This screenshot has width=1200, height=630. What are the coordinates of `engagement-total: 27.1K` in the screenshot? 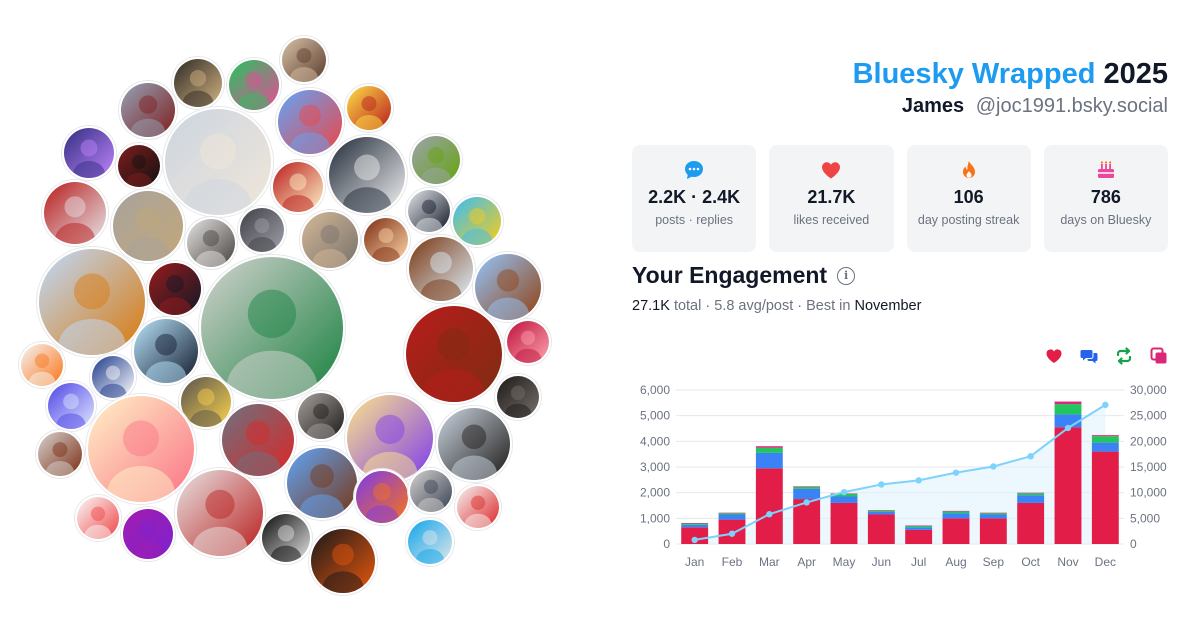 It's located at (651, 306).